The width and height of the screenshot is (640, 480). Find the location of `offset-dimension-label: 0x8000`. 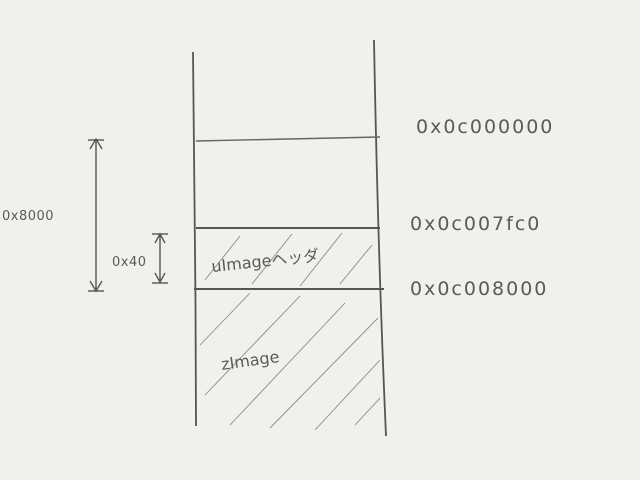

offset-dimension-label: 0x8000 is located at coordinates (28, 216).